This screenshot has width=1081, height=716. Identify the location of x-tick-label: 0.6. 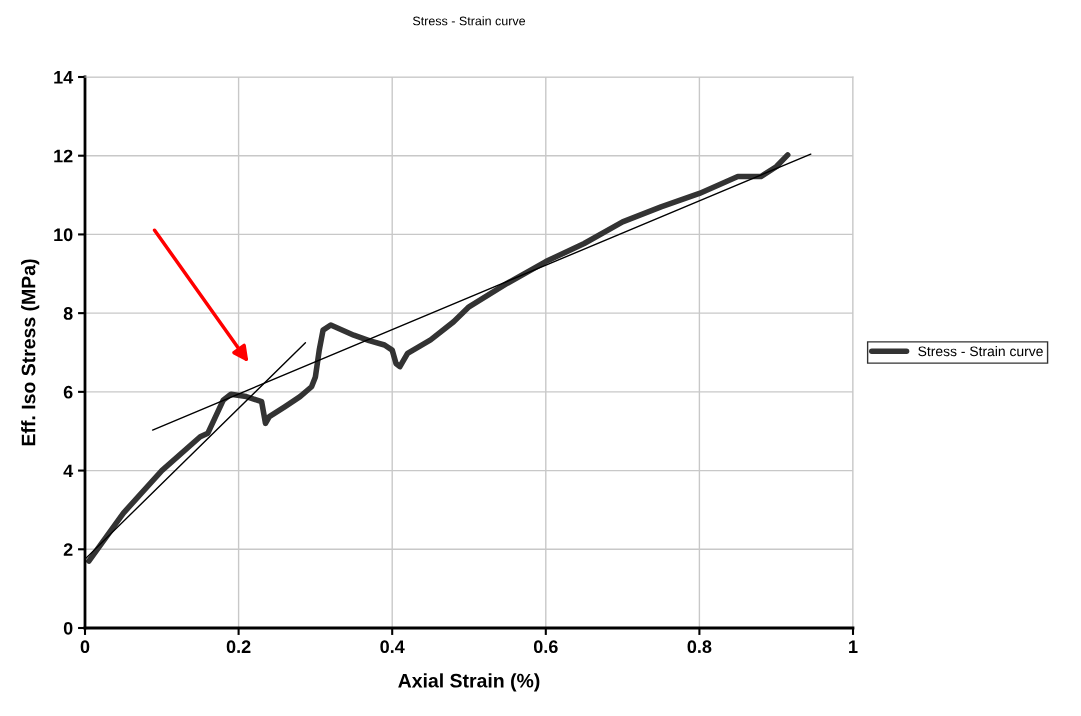
(545, 647).